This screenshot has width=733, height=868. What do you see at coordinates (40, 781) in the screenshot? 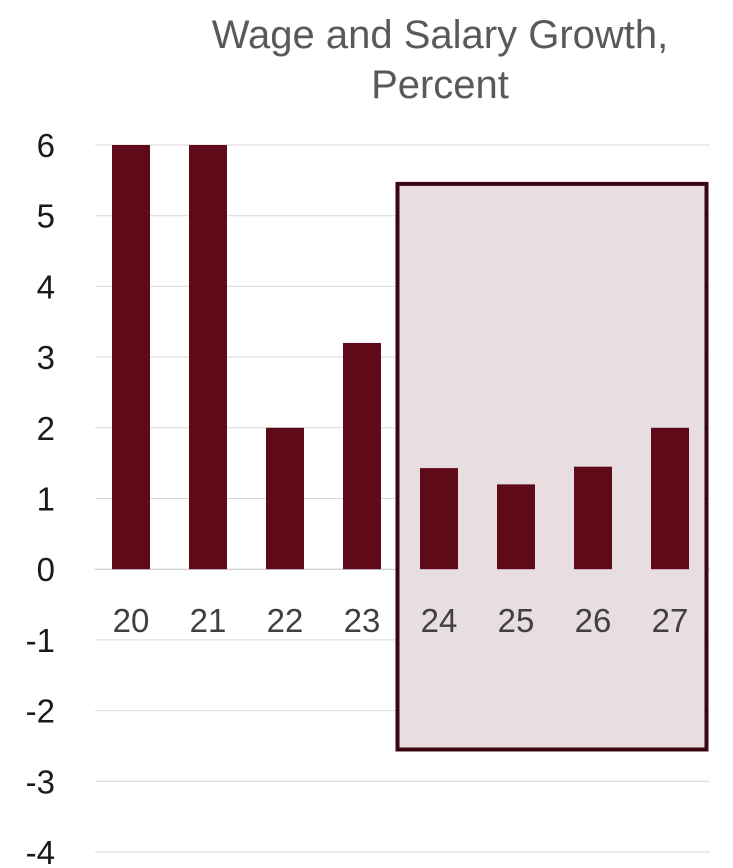
I see `y-tick-label: -3` at bounding box center [40, 781].